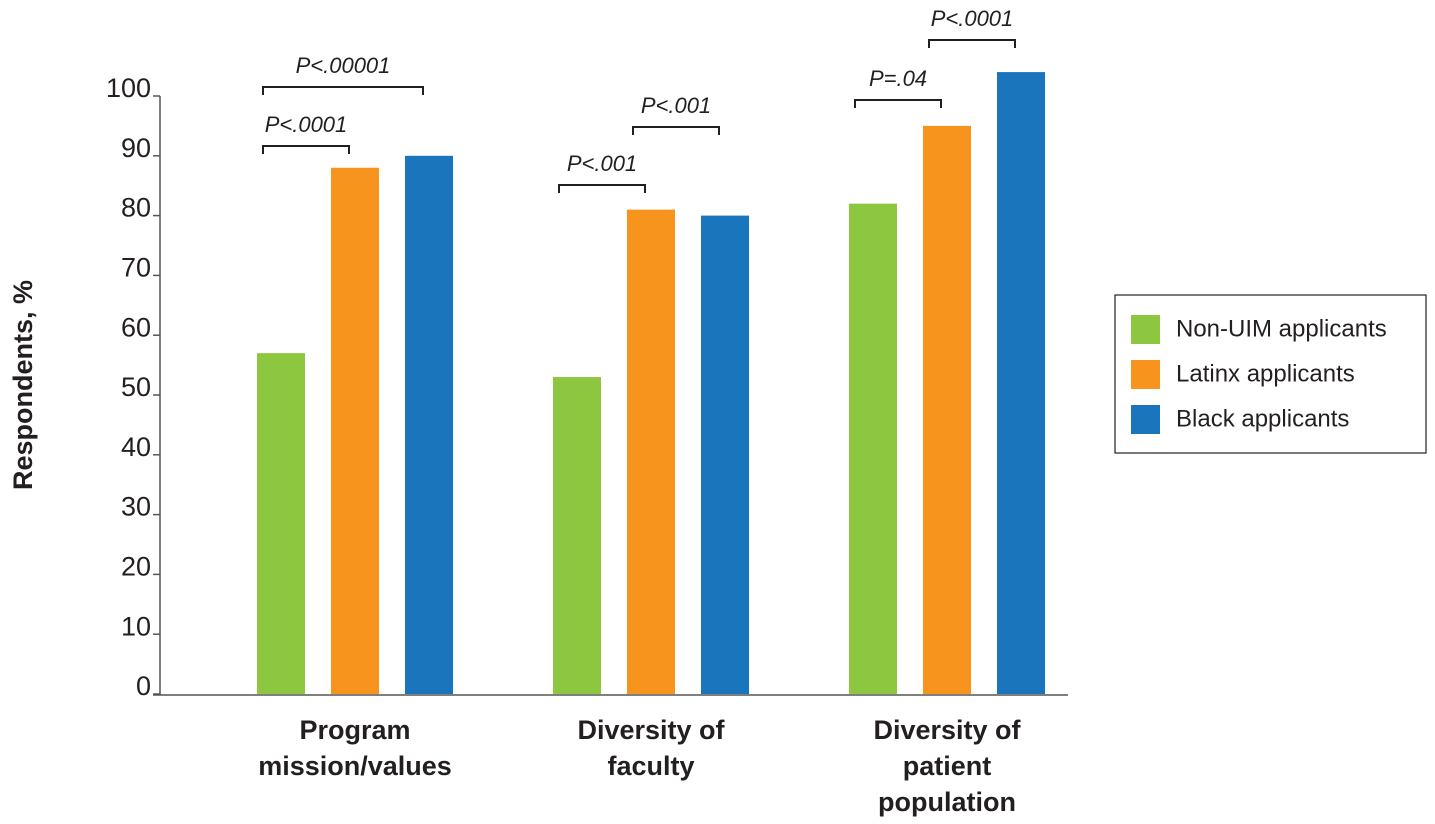 This screenshot has height=824, width=1435. What do you see at coordinates (1281, 328) in the screenshot?
I see `legend-label: Non-UIM applicants` at bounding box center [1281, 328].